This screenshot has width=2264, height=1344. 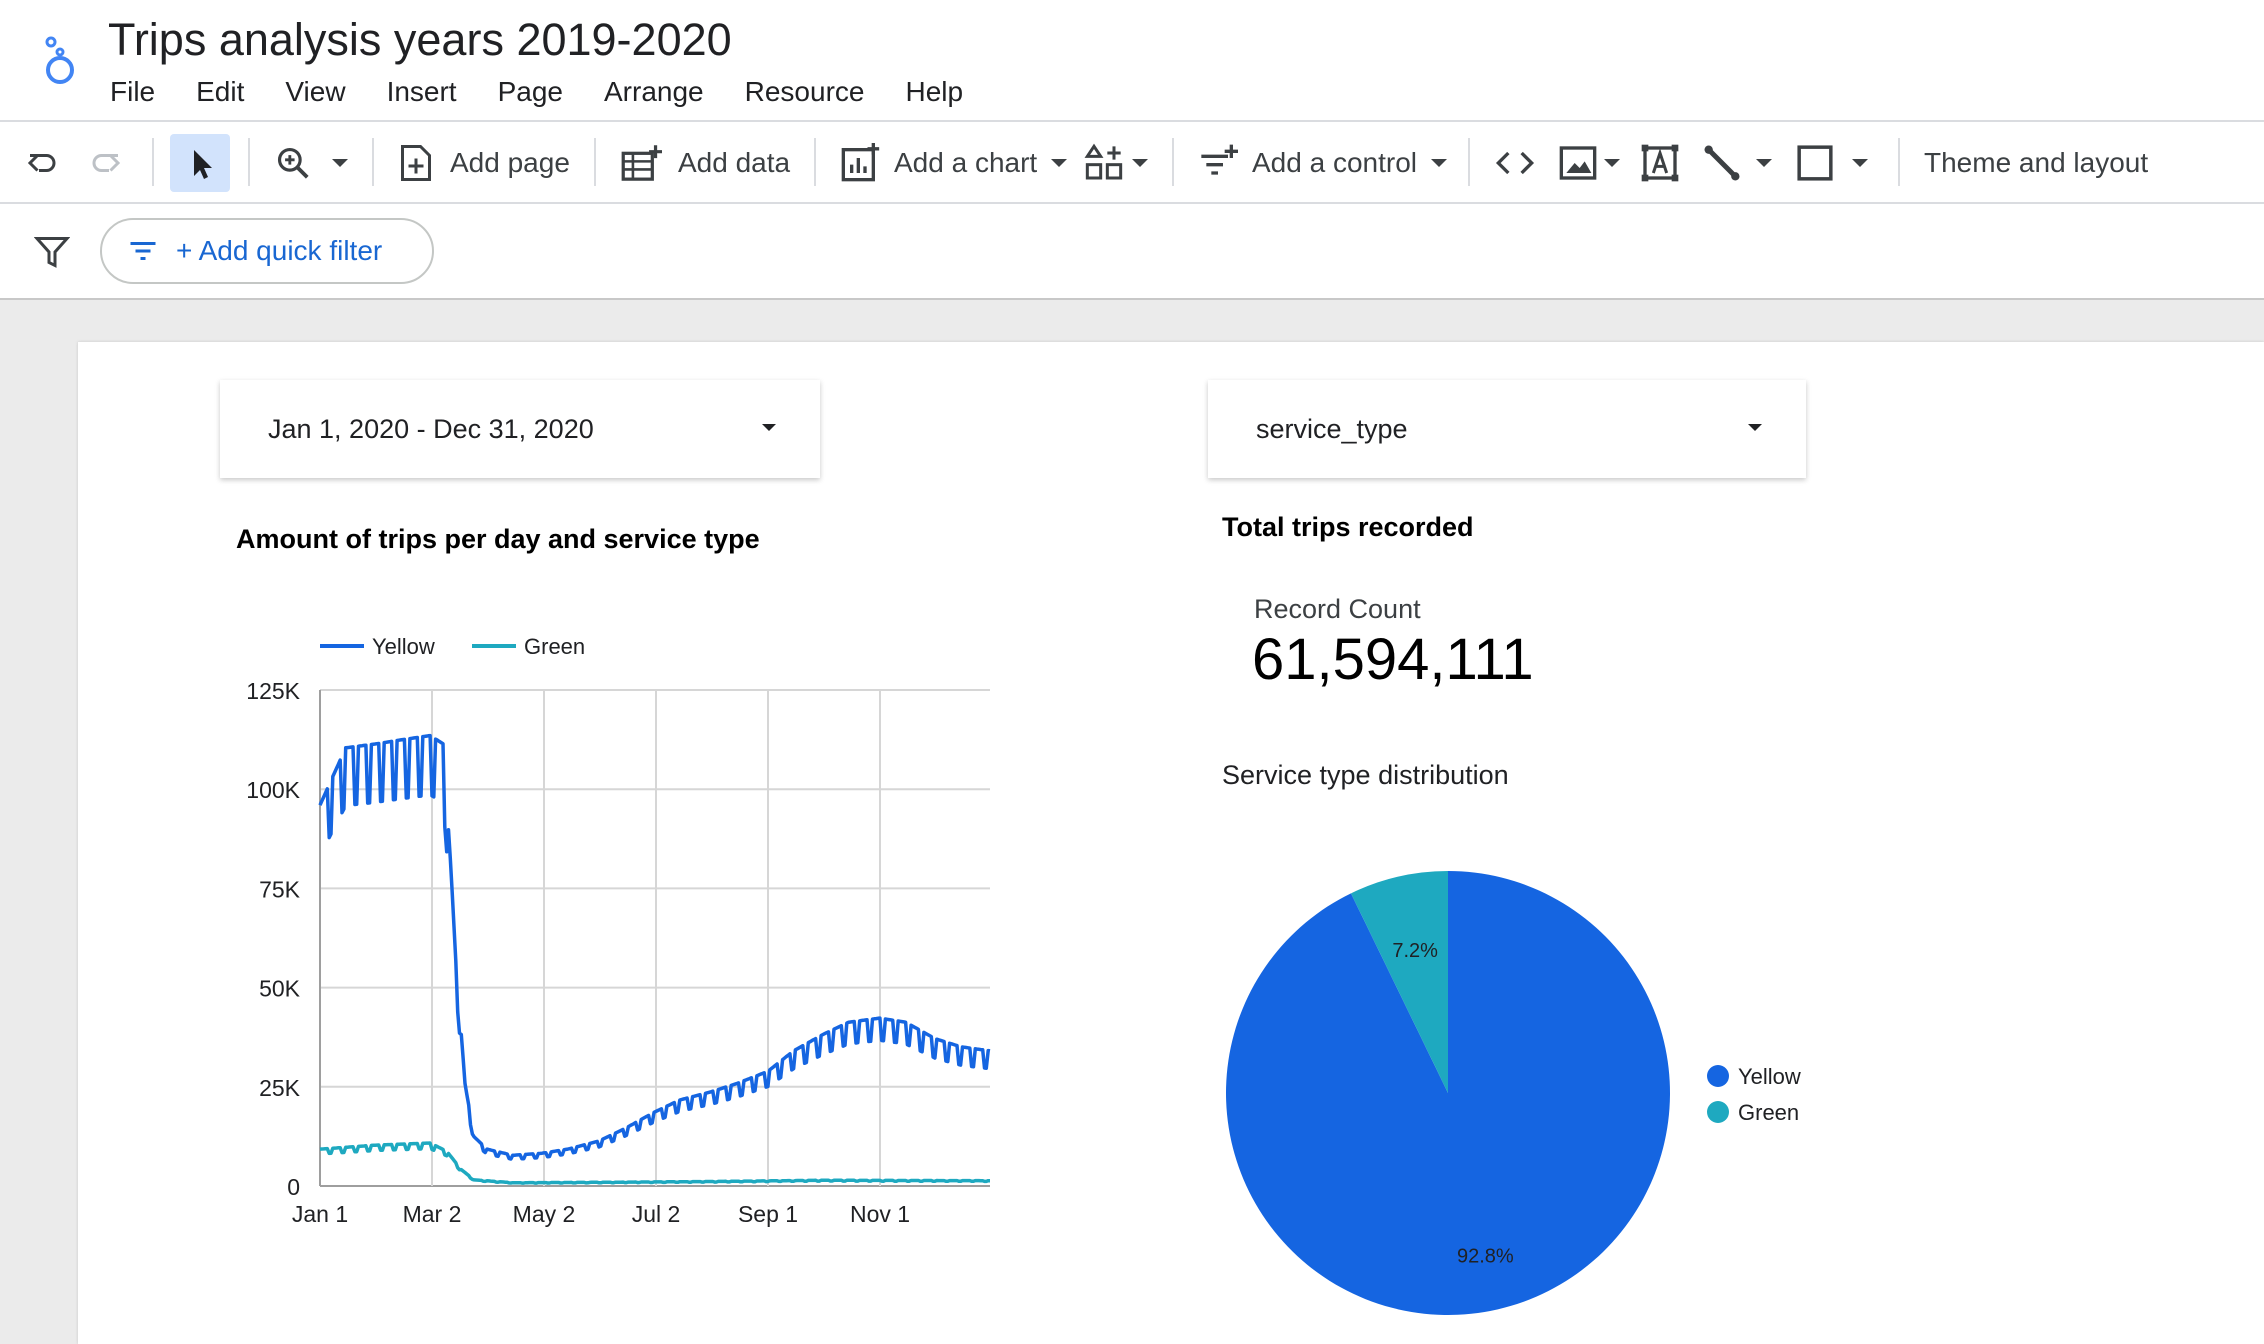 What do you see at coordinates (510, 162) in the screenshot?
I see `add-page-label: Add page` at bounding box center [510, 162].